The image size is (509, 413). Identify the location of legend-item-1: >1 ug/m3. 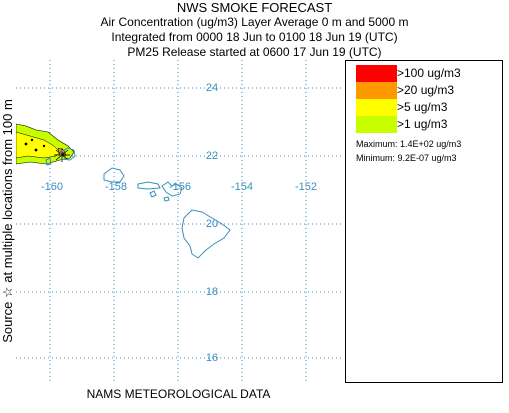
(426, 124).